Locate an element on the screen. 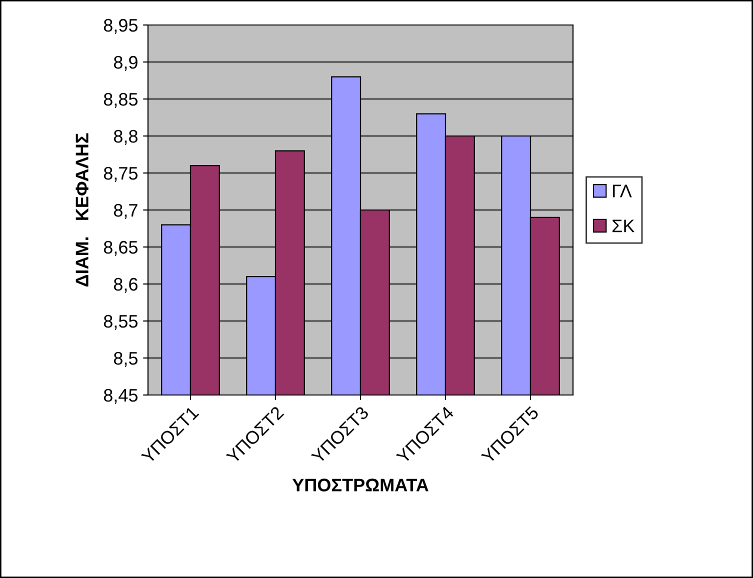 Image resolution: width=753 pixels, height=578 pixels. y-tick-label: 8,6 is located at coordinates (126, 285).